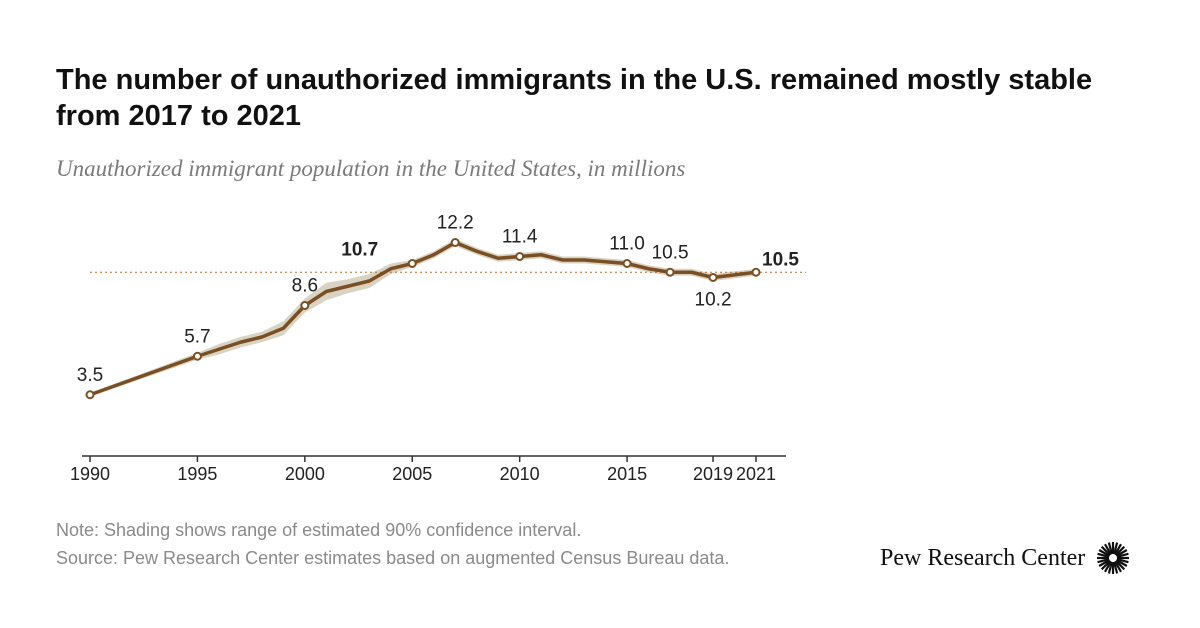  I want to click on data-label: 10.2, so click(713, 300).